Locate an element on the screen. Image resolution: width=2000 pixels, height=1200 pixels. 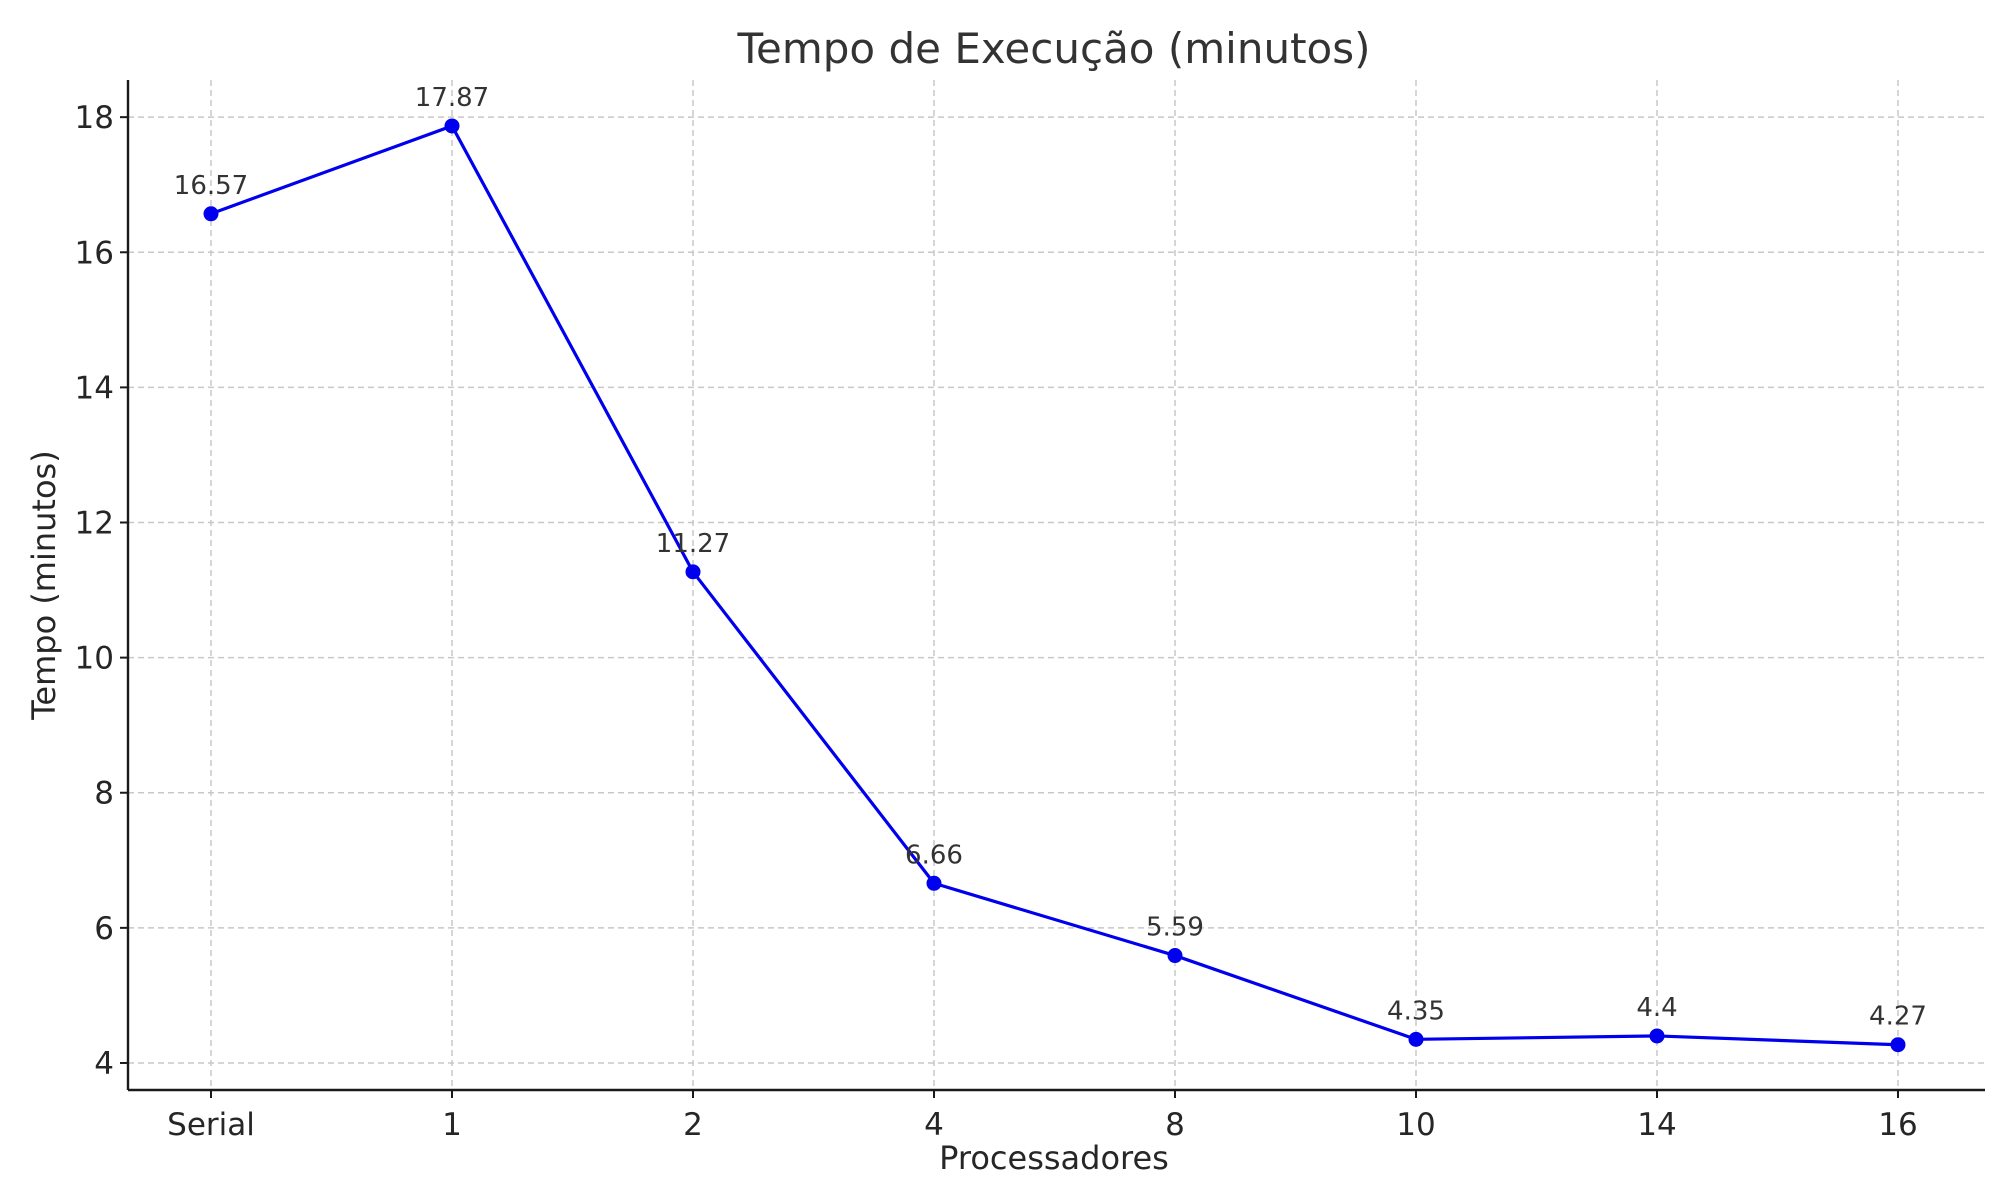
y-tick-label: 6 is located at coordinates (104, 929).